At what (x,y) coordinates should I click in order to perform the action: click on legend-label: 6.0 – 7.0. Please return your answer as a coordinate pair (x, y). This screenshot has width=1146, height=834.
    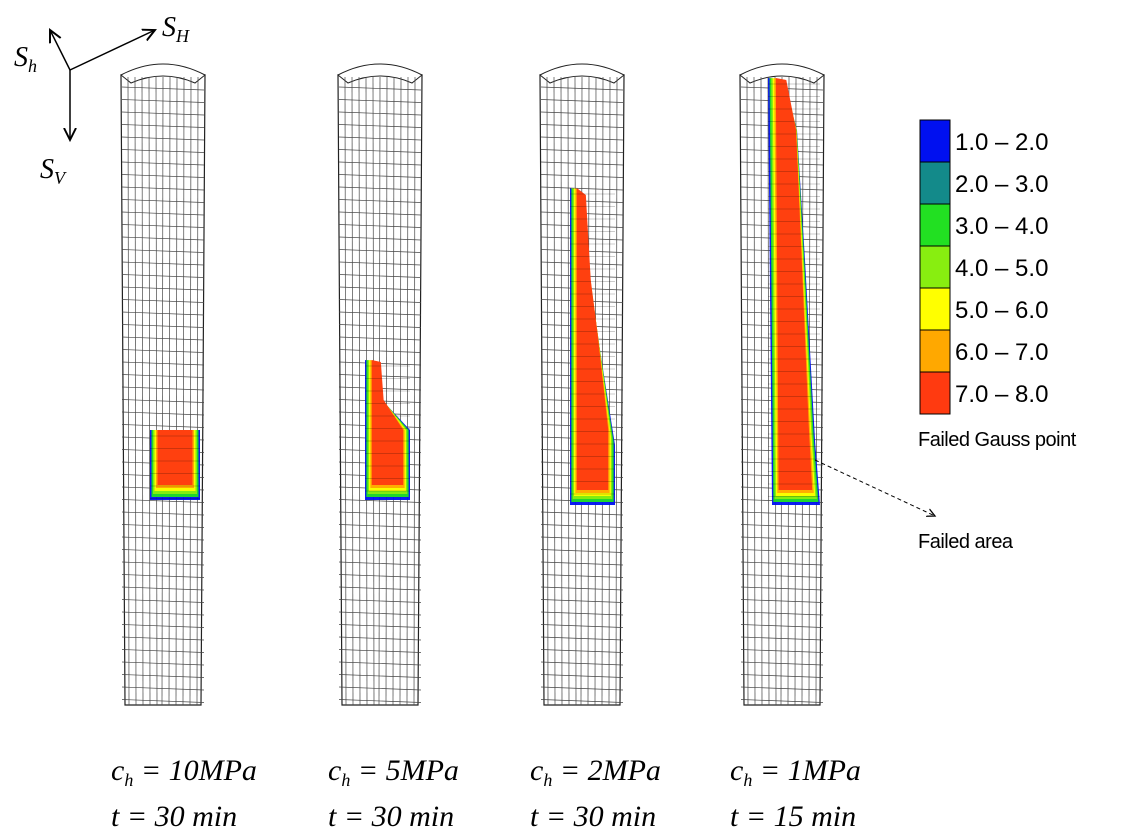
    Looking at the image, I should click on (1001, 352).